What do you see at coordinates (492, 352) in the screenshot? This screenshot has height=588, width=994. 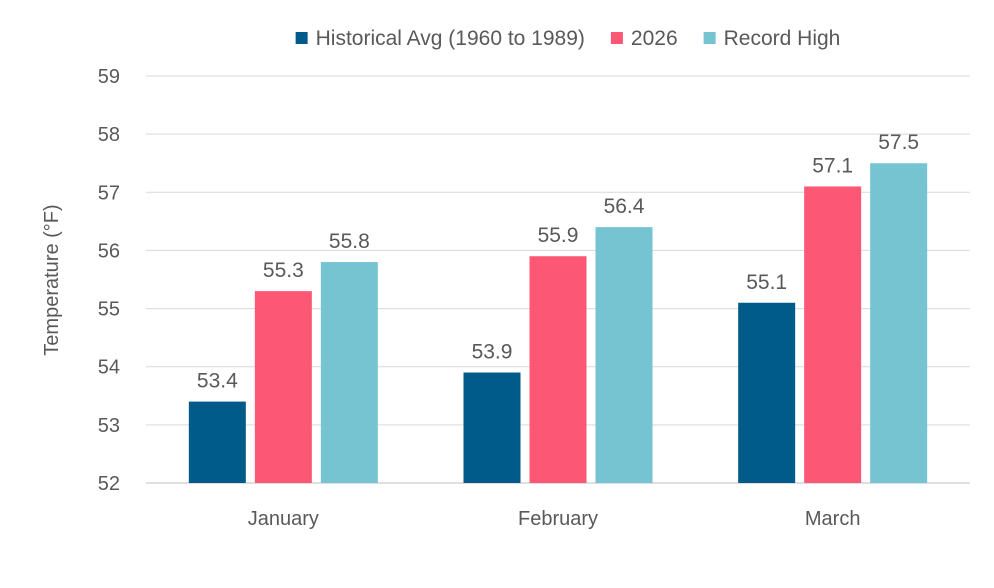 I see `data-label: 53.9` at bounding box center [492, 352].